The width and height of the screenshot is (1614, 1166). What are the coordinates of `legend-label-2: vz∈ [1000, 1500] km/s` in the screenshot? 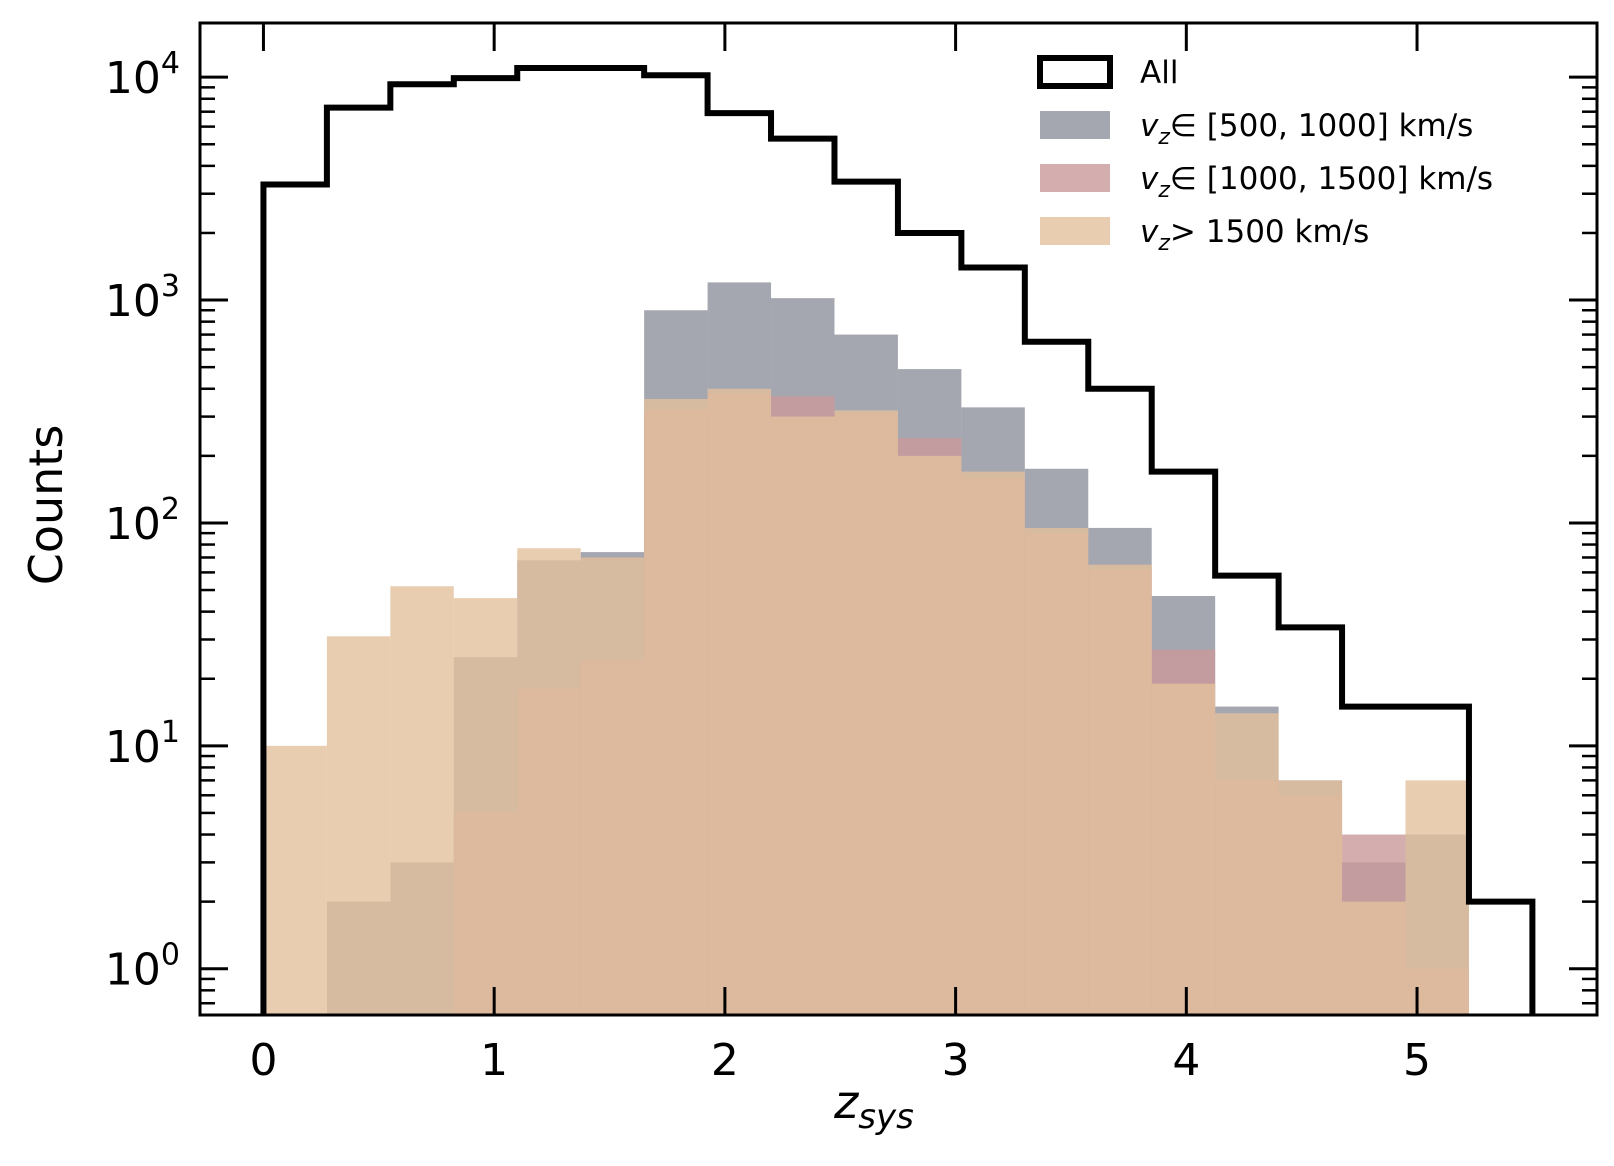 It's located at (1316, 182).